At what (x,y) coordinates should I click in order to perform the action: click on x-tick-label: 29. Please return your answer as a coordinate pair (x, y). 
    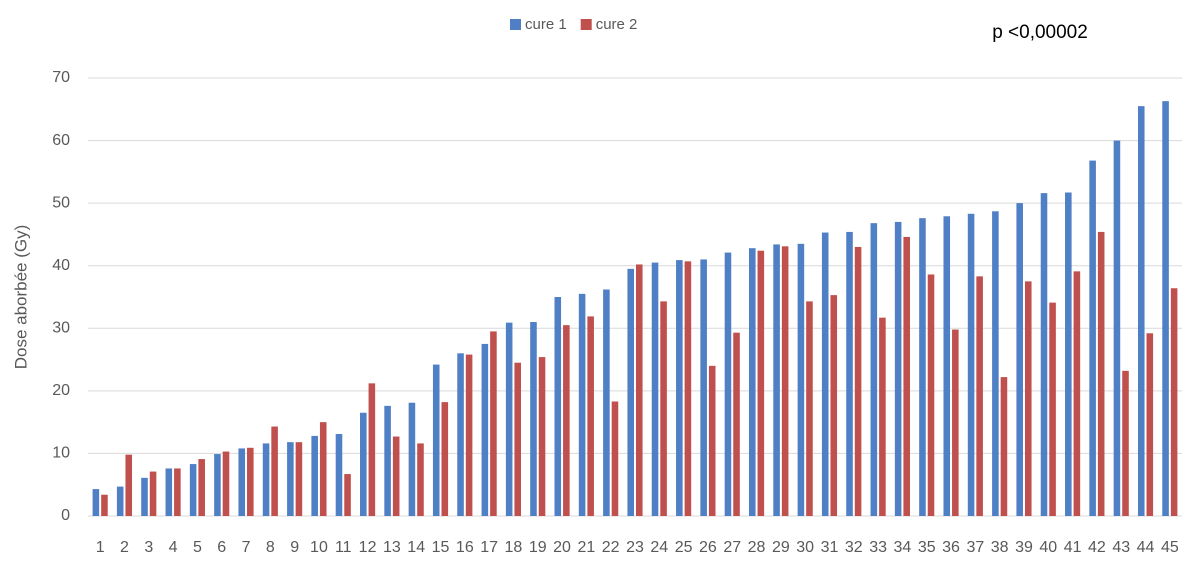
    Looking at the image, I should click on (781, 547).